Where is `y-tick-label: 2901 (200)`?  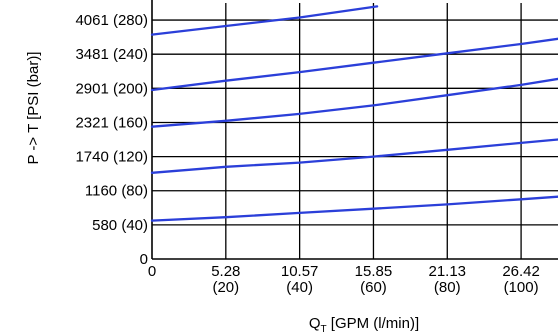 y-tick-label: 2901 (200) is located at coordinates (111, 88).